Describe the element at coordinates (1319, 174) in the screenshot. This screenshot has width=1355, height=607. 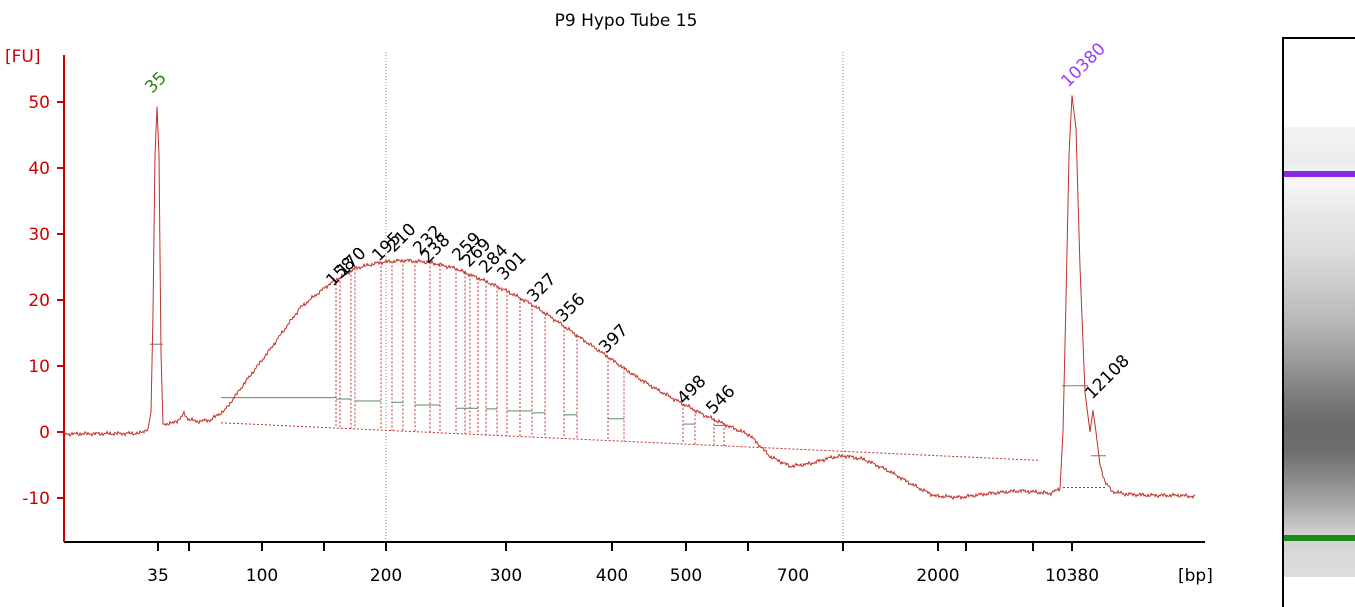
I see `upper-marker-band` at that location.